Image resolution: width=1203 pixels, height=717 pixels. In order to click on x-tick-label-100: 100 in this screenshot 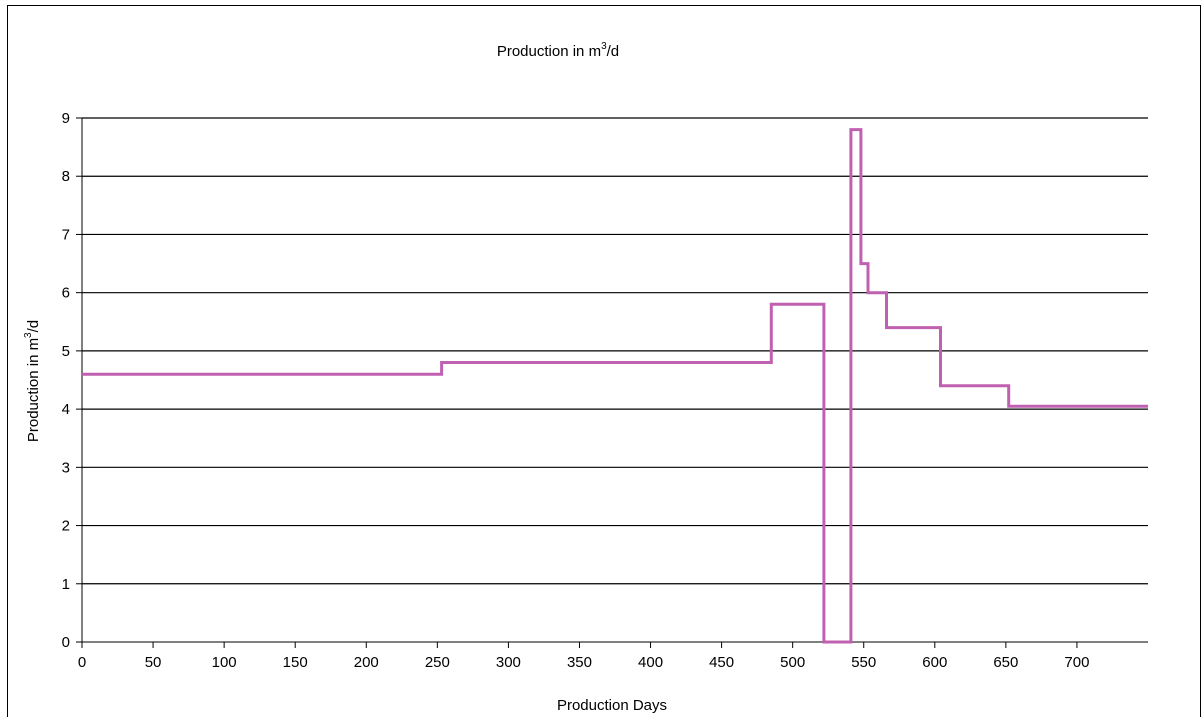, I will do `click(224, 662)`.